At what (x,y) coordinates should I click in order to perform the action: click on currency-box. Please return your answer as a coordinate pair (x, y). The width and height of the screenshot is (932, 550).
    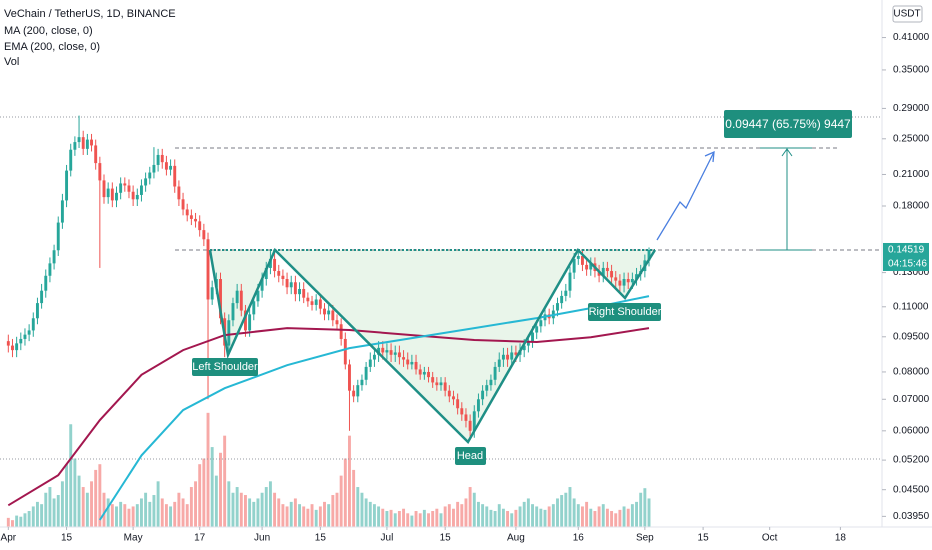
    Looking at the image, I should click on (907, 14).